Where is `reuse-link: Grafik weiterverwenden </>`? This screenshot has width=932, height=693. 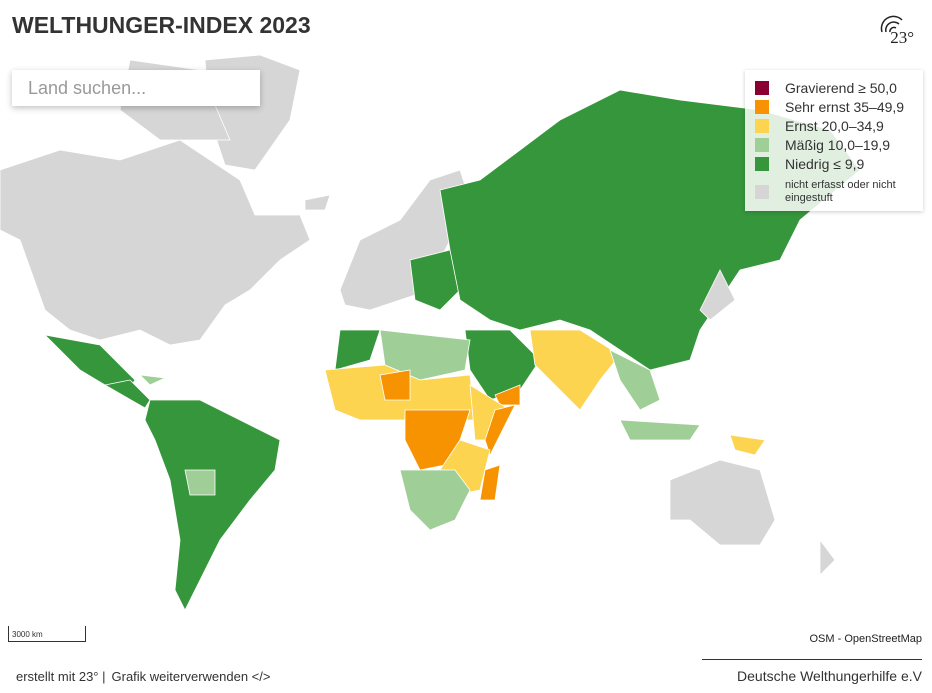 reuse-link: Grafik weiterverwenden </> is located at coordinates (191, 676).